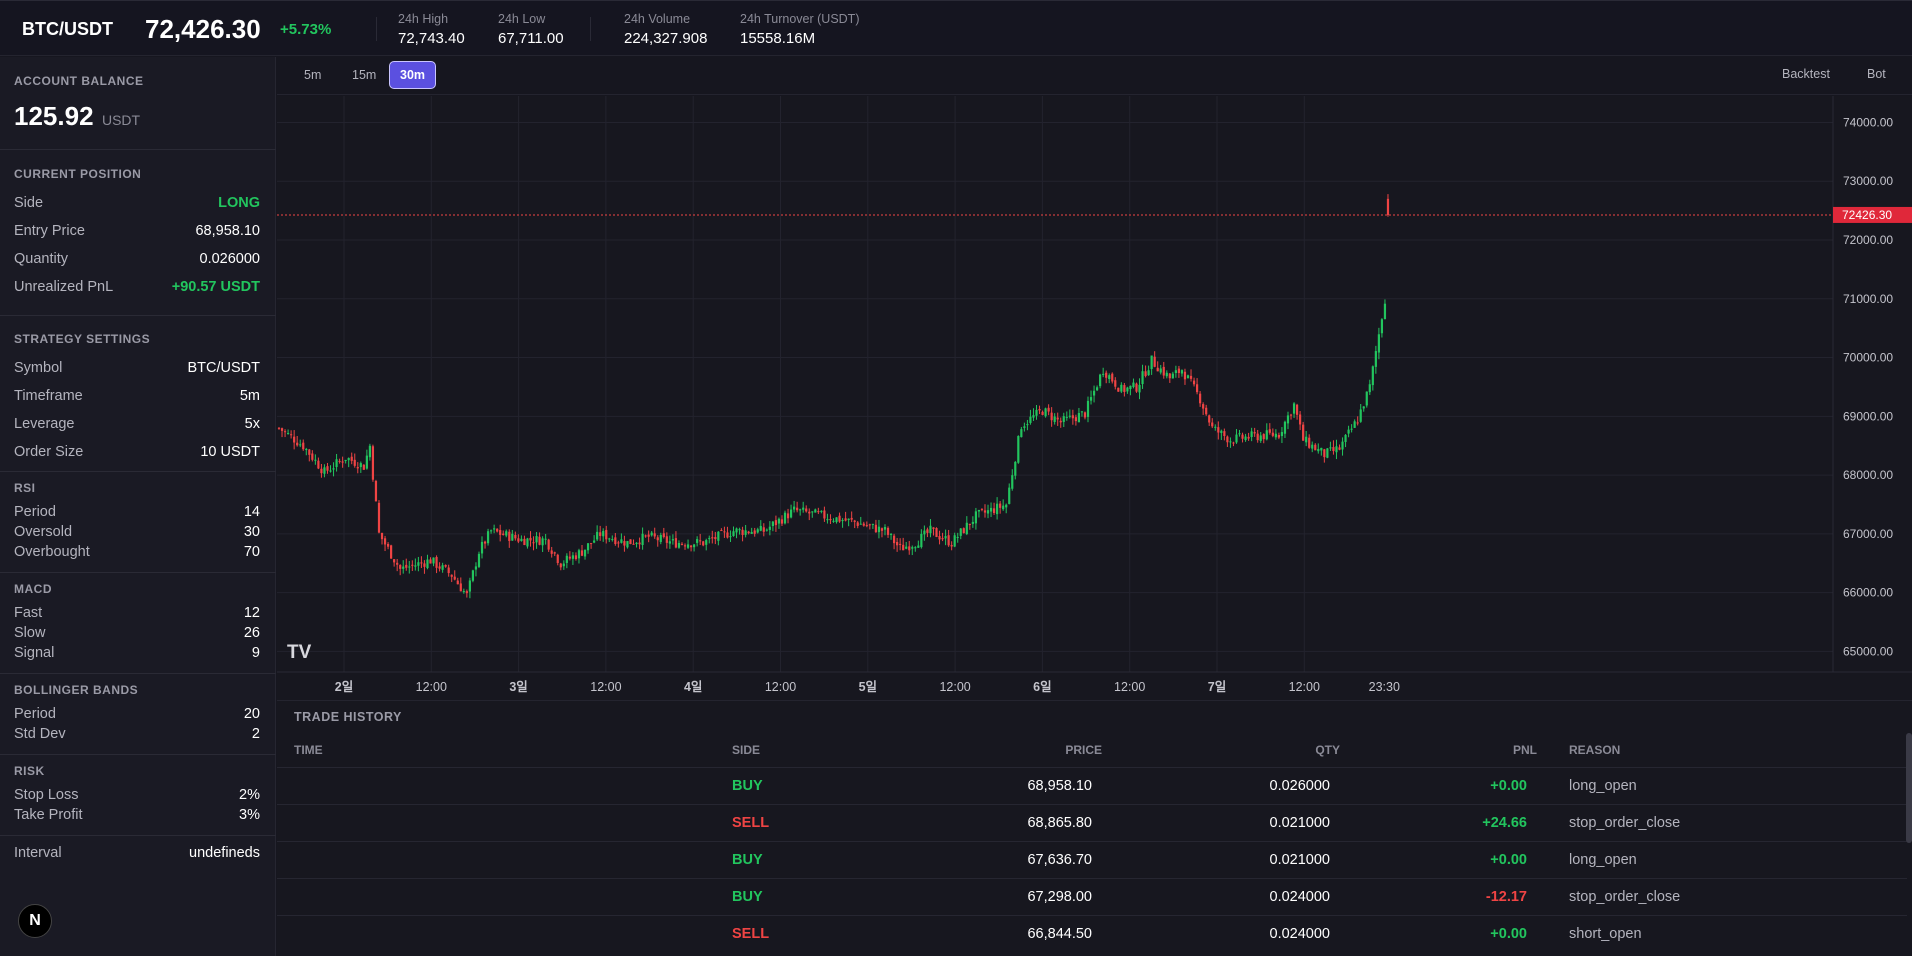 Image resolution: width=1912 pixels, height=956 pixels. Describe the element at coordinates (1299, 786) in the screenshot. I see `cell-qty: 0.026000` at that location.